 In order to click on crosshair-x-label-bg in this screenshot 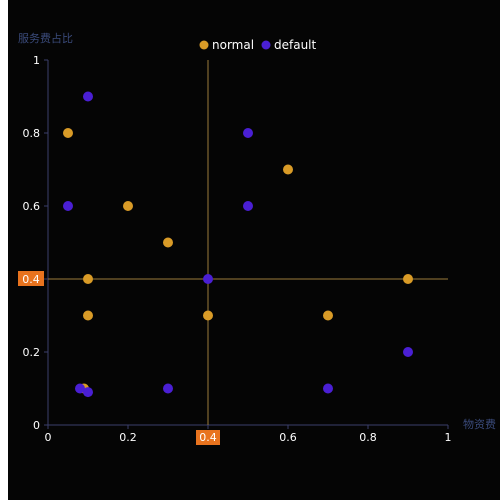, I will do `click(208, 437)`.